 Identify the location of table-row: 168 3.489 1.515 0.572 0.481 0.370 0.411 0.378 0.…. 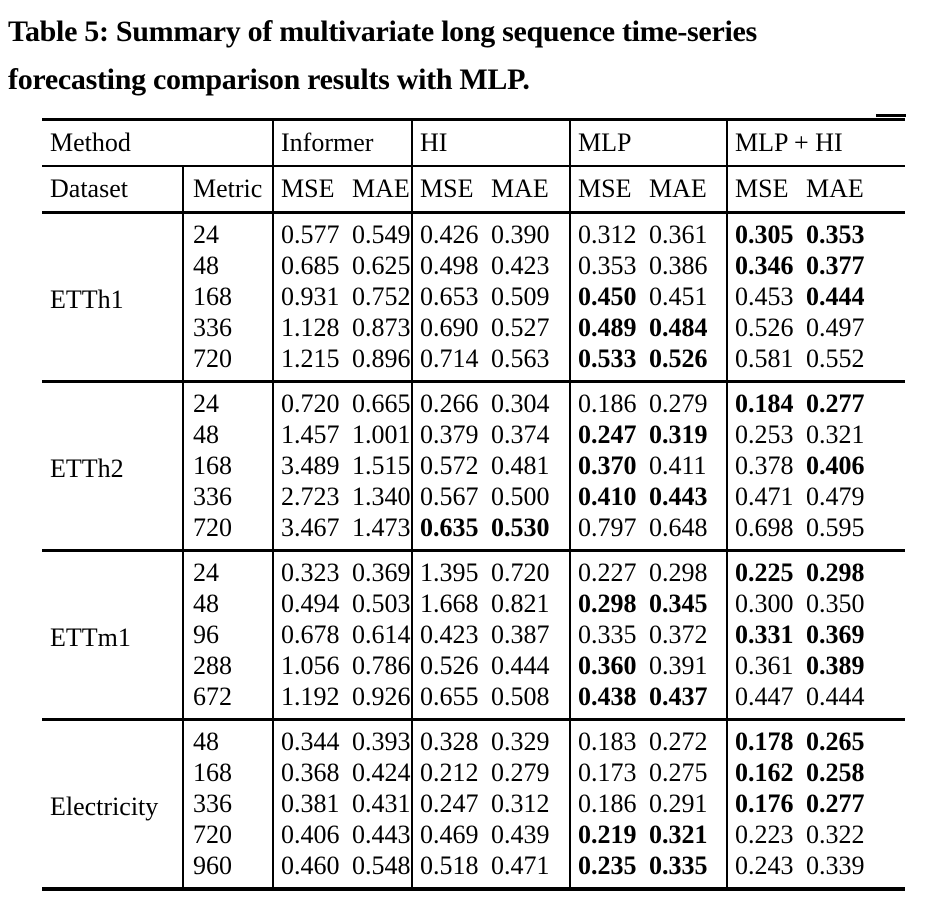
(473, 465).